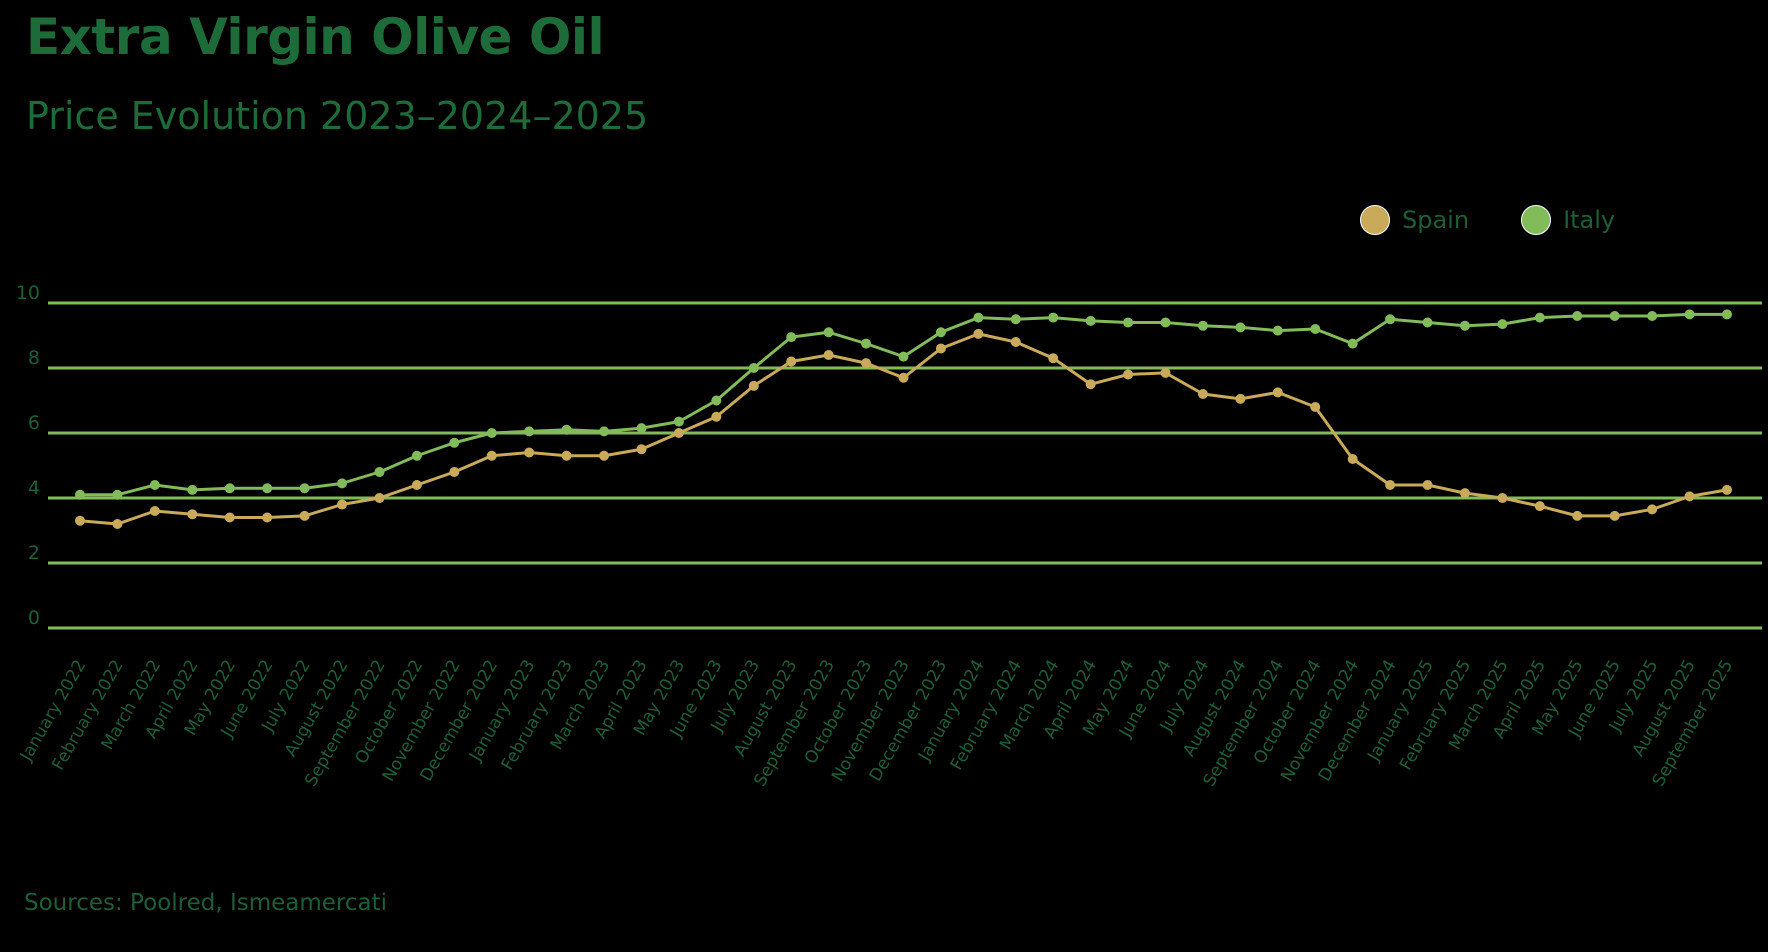 This screenshot has height=952, width=1768. What do you see at coordinates (1589, 220) in the screenshot?
I see `legend-label-italy: Italy` at bounding box center [1589, 220].